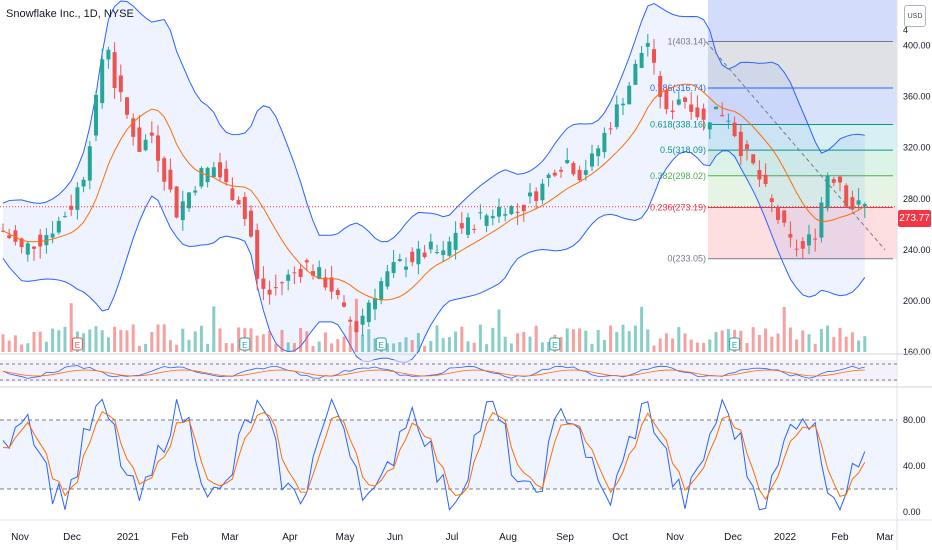  I want to click on y-tick-label: 200.00, so click(917, 301).